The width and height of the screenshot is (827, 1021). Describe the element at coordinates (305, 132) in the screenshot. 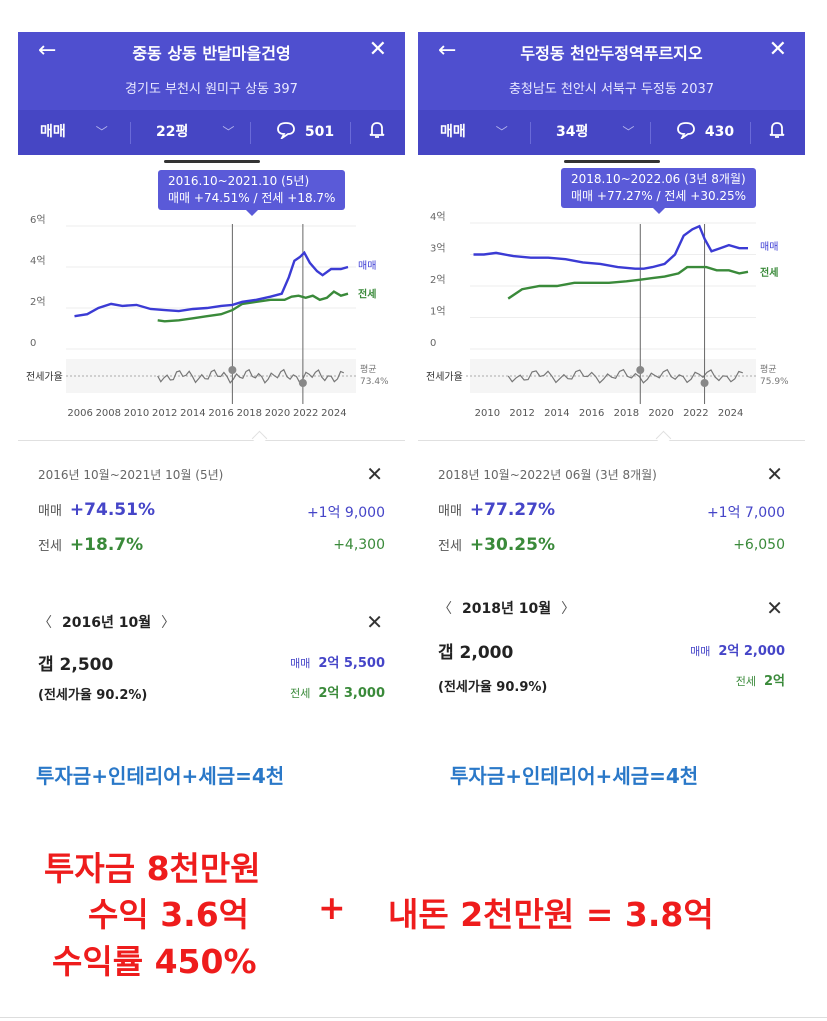

I see `comments-button: 501` at that location.